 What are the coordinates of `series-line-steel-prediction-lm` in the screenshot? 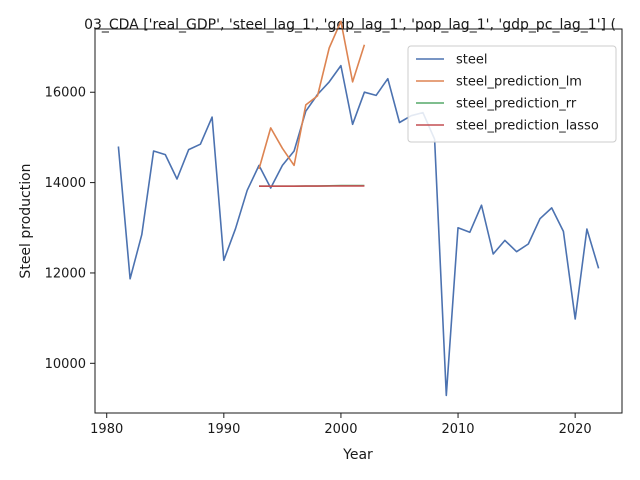 It's located at (312, 95).